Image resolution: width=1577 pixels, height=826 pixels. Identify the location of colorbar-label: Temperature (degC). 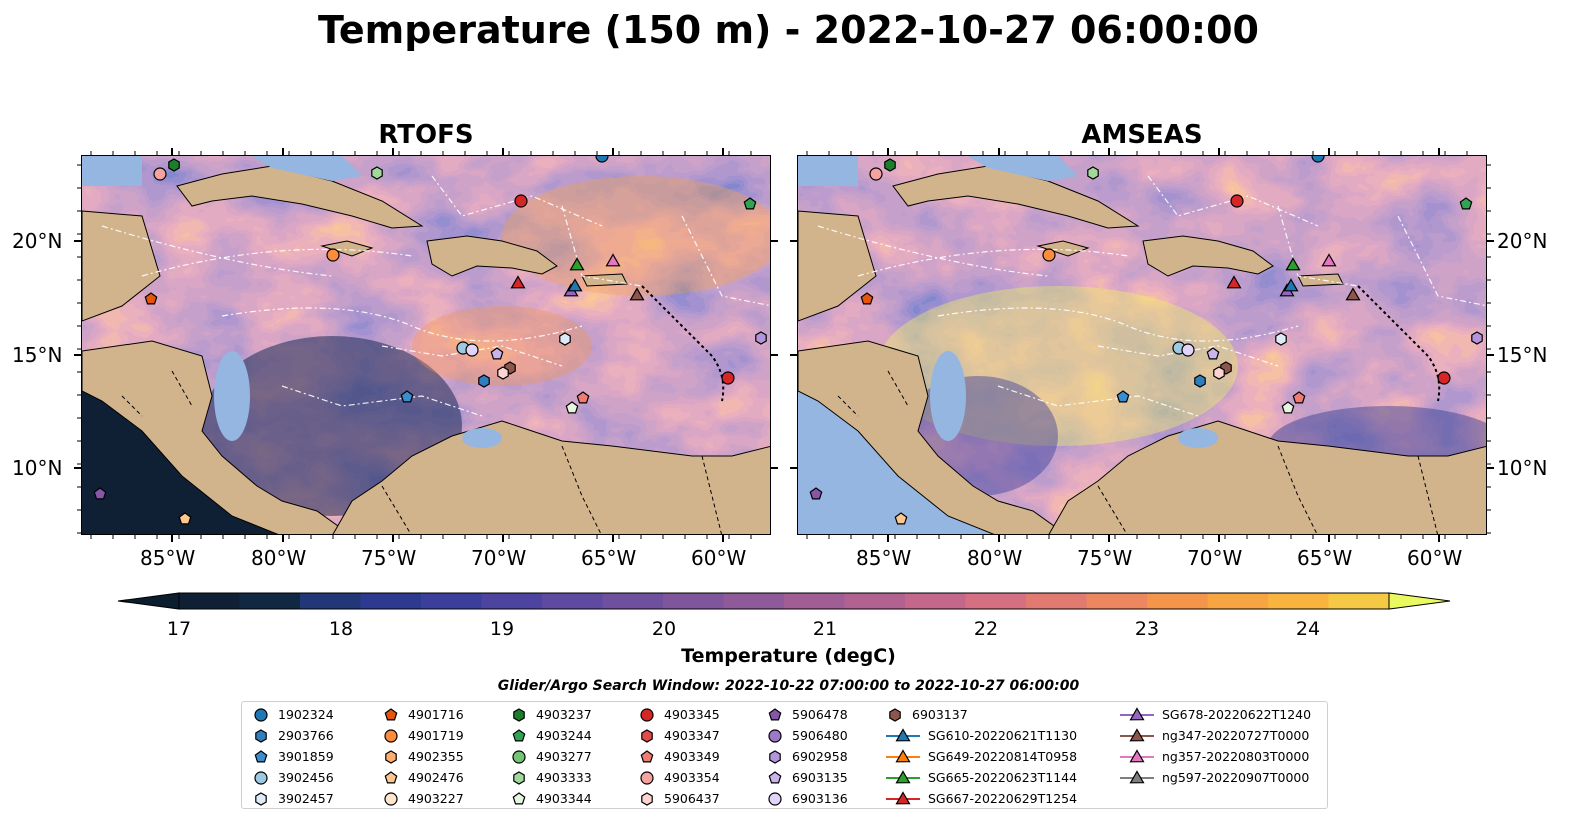
(788, 656).